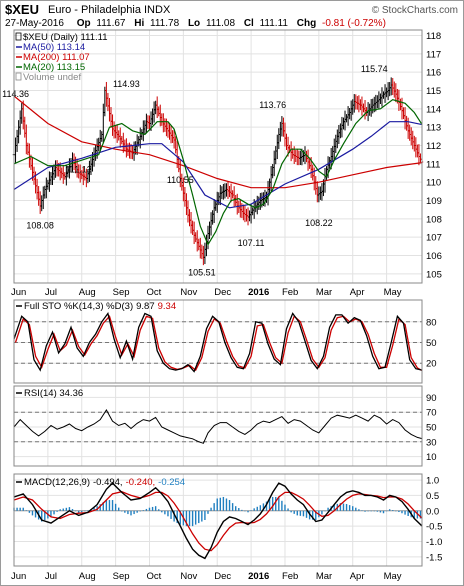 The width and height of the screenshot is (464, 586). Describe the element at coordinates (272, 105) in the screenshot. I see `price-annotation: 113.76` at that location.